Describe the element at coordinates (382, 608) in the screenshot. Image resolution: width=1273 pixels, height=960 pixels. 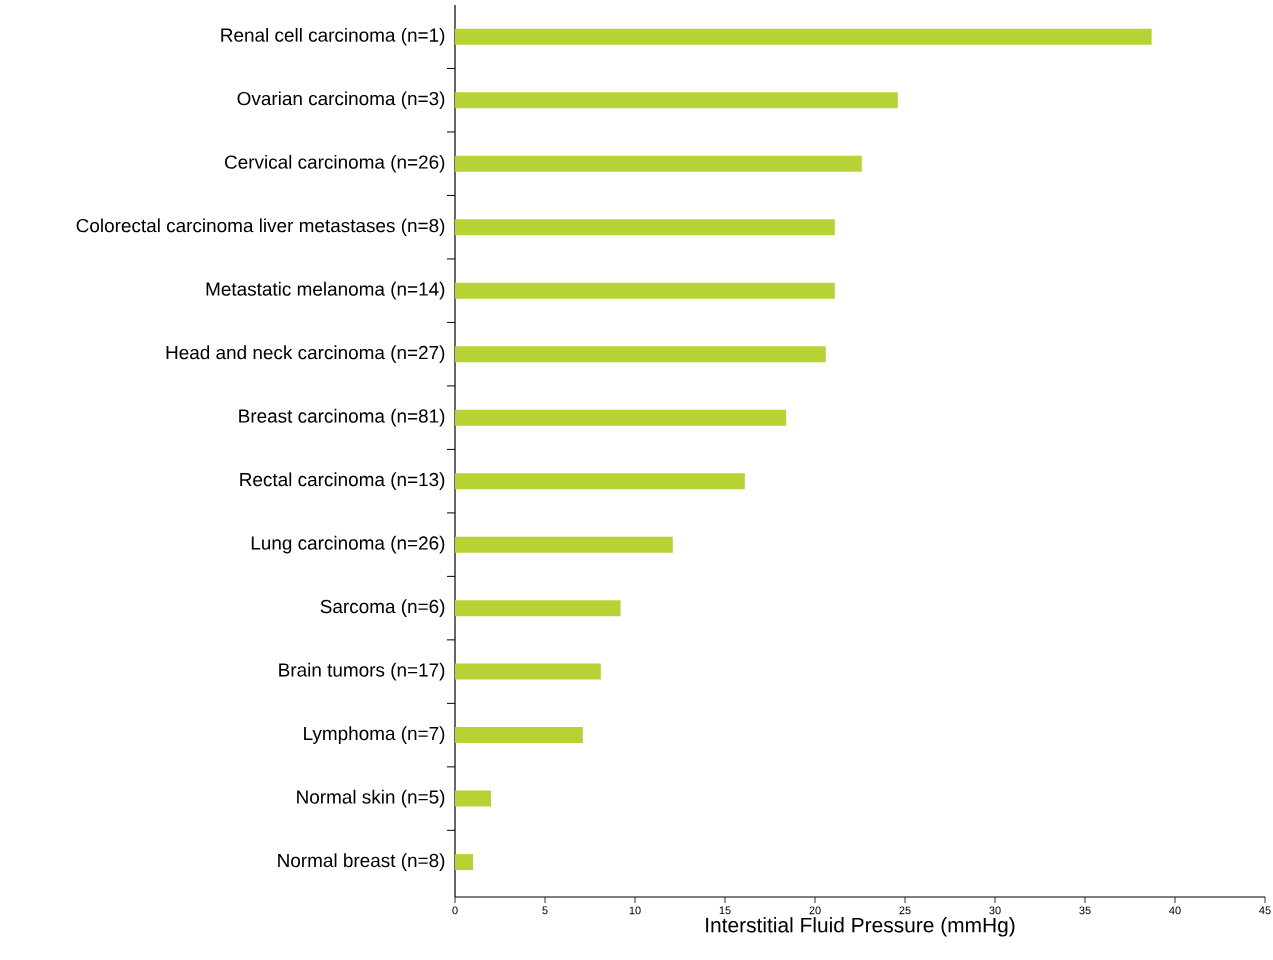
I see `y-tick-label: Sarcoma (n=6)` at that location.